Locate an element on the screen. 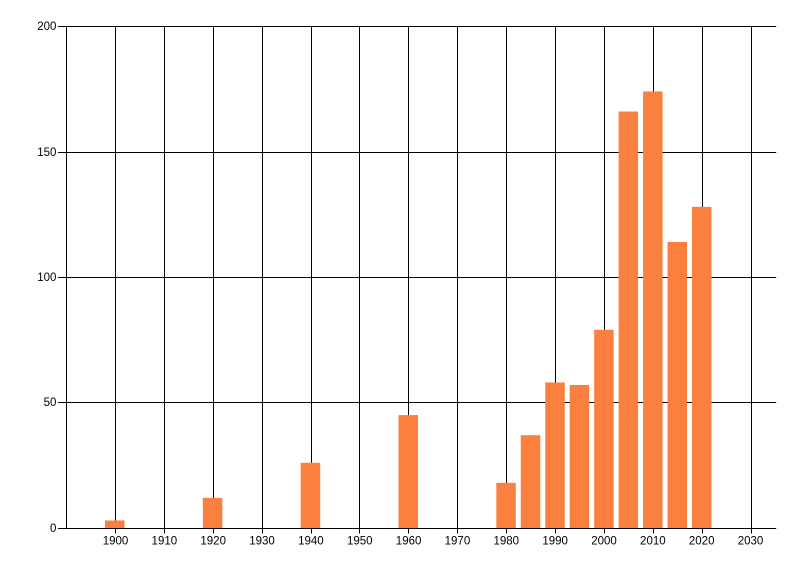  svg-text: 1950 is located at coordinates (360, 542).